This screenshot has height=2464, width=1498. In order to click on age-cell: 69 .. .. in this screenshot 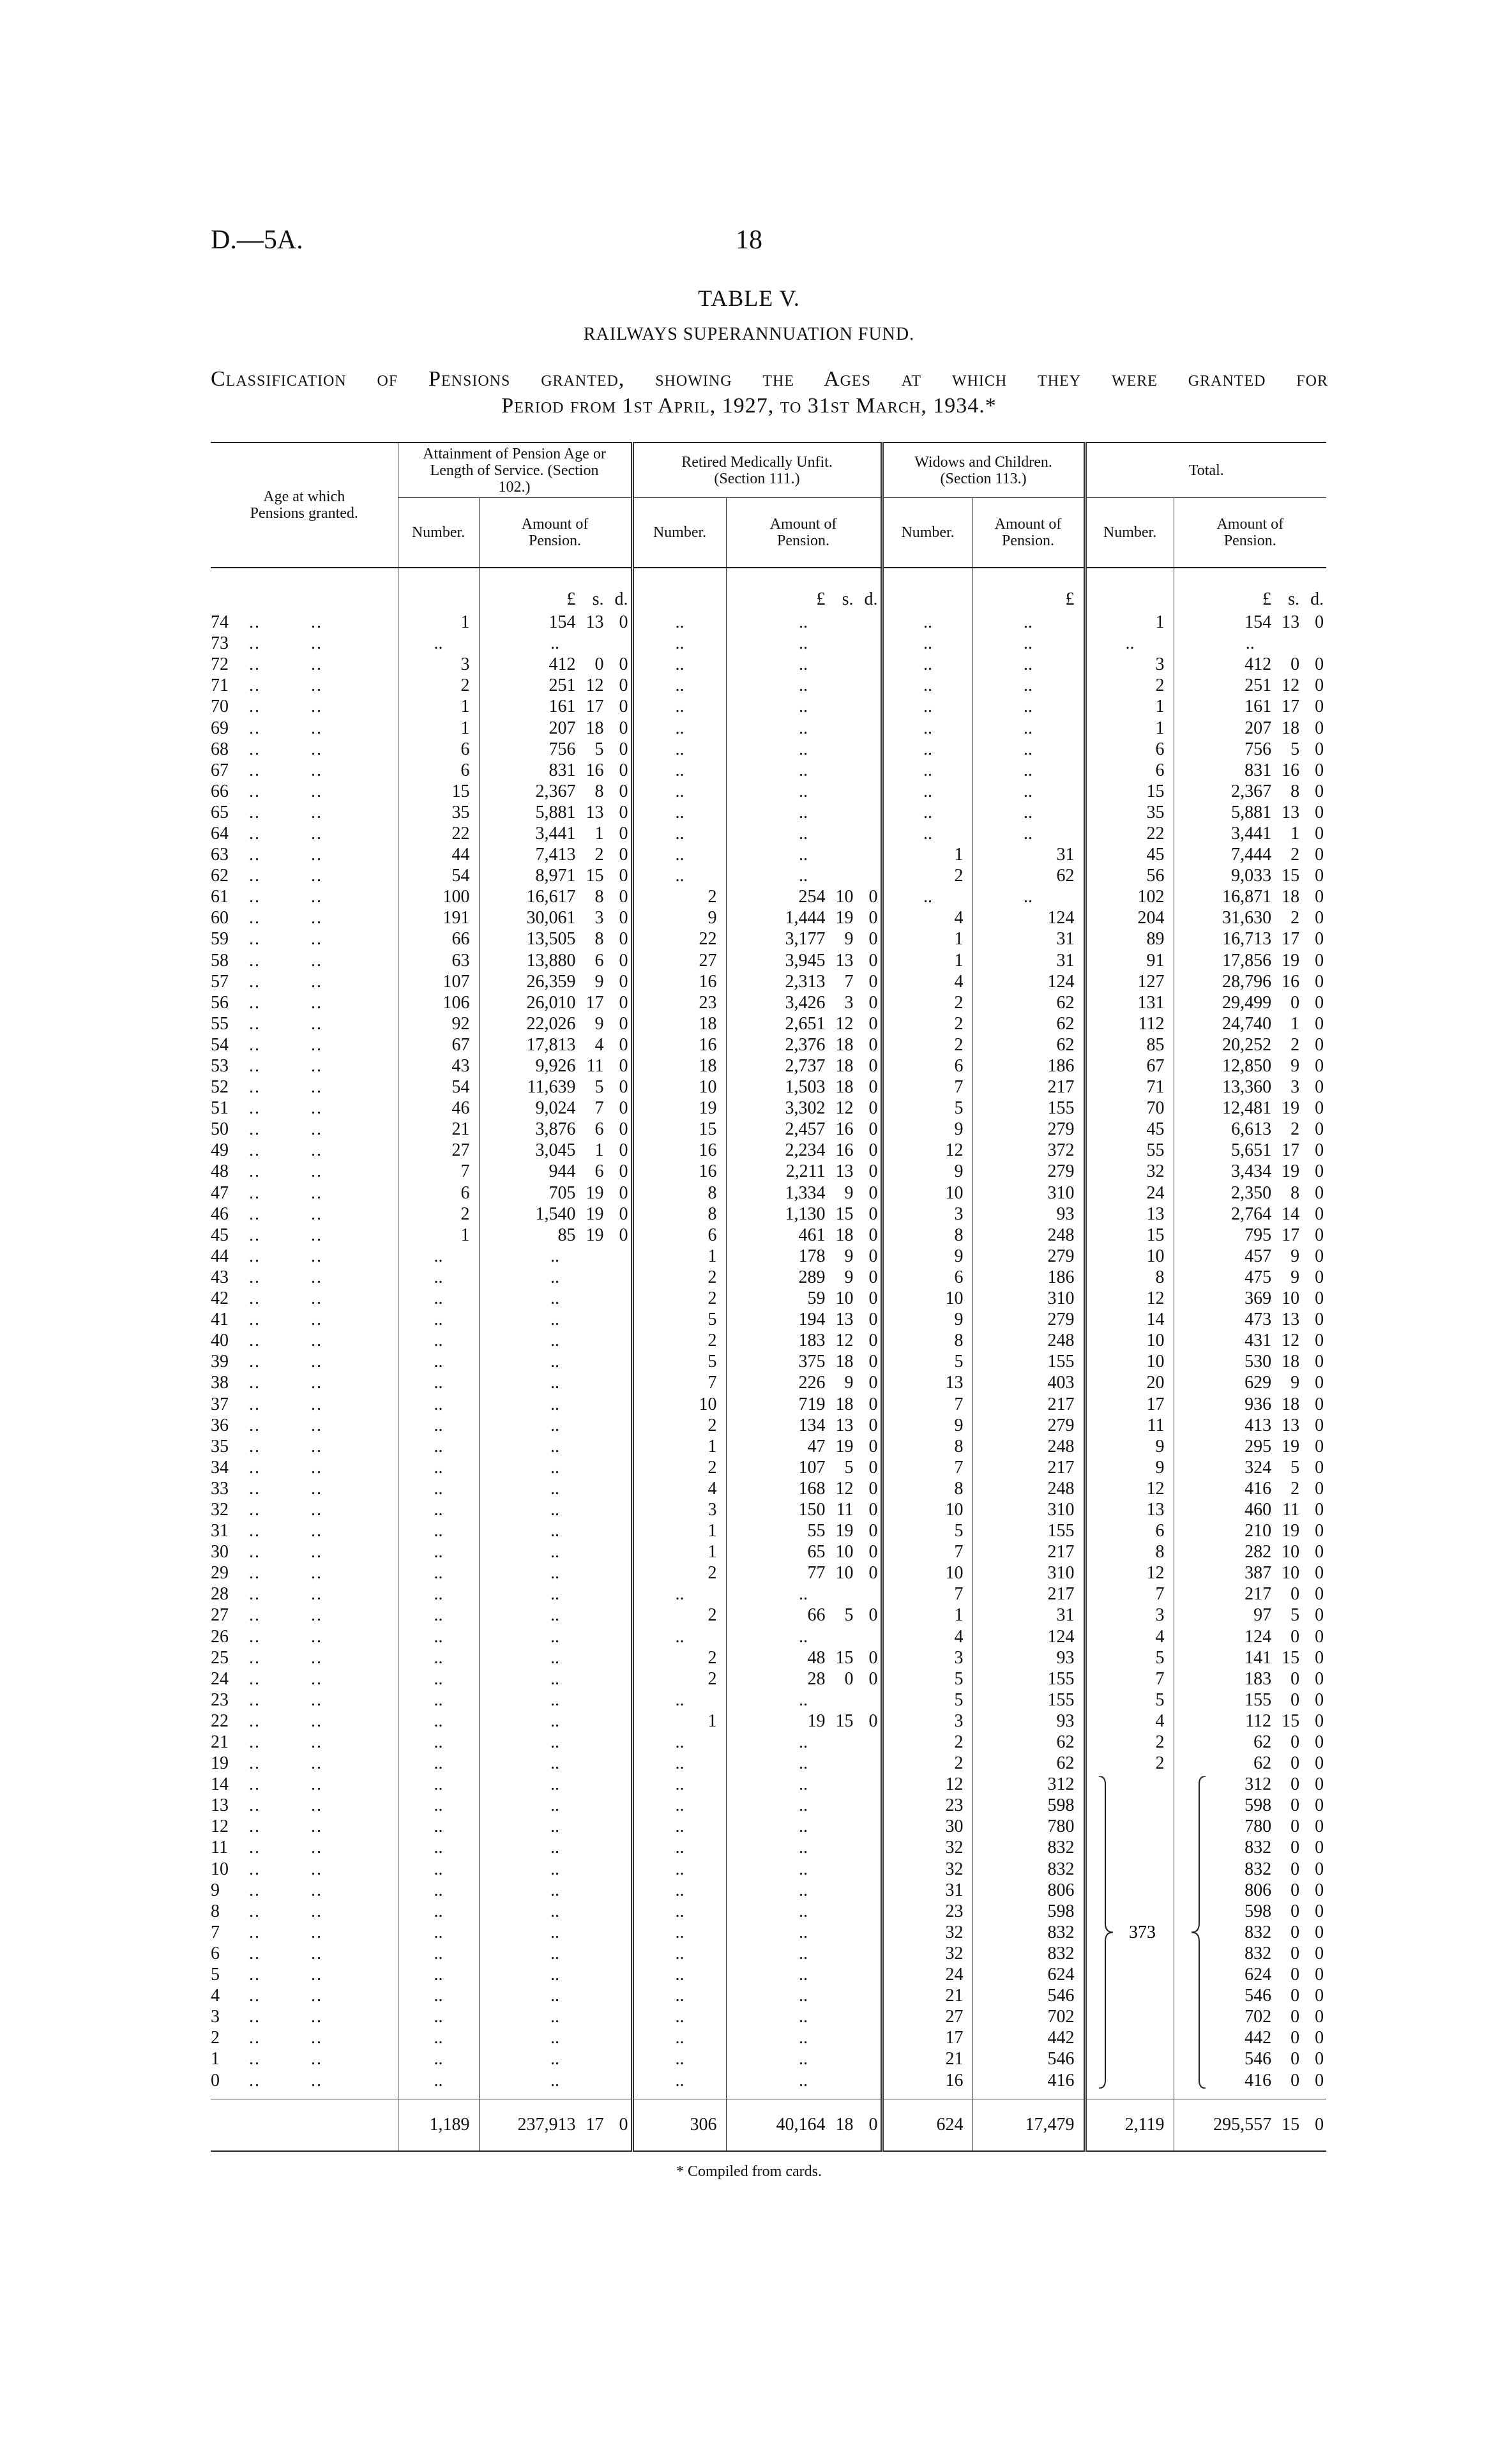, I will do `click(304, 727)`.